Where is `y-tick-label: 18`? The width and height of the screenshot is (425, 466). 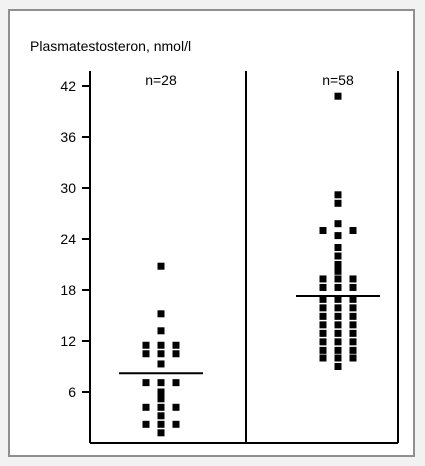
y-tick-label: 18 is located at coordinates (68, 290).